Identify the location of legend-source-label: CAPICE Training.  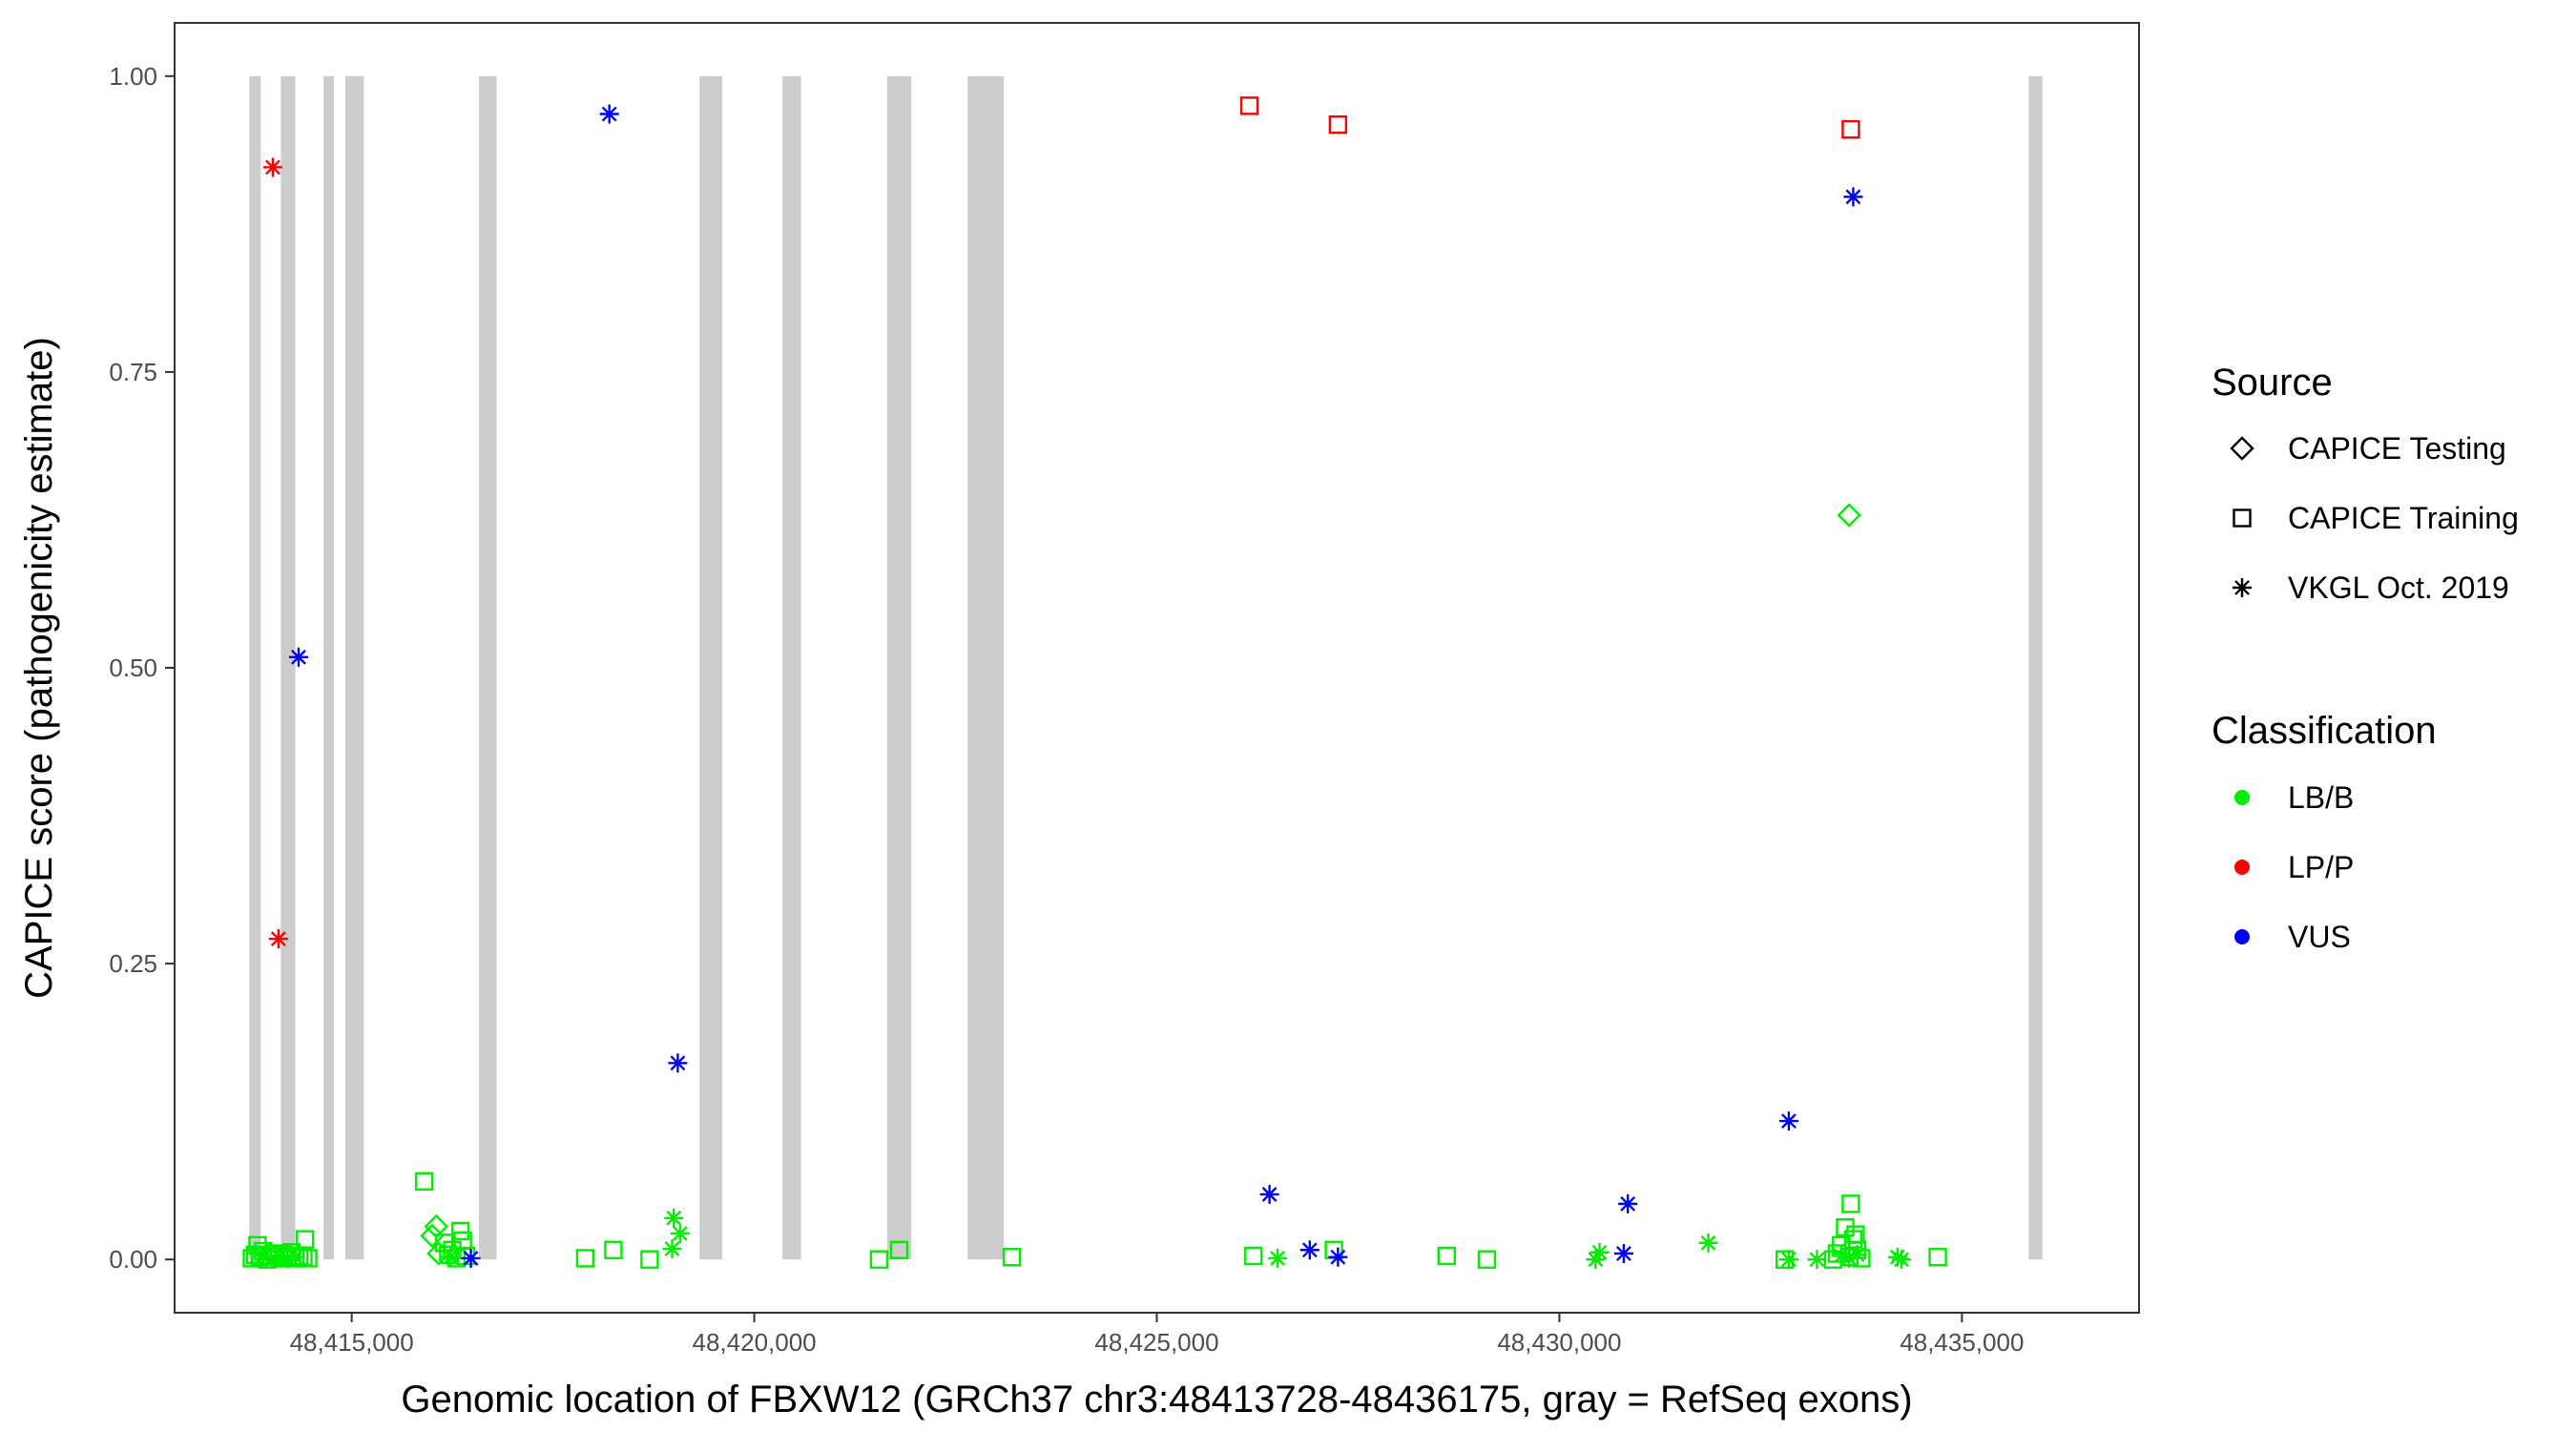
(2403, 518).